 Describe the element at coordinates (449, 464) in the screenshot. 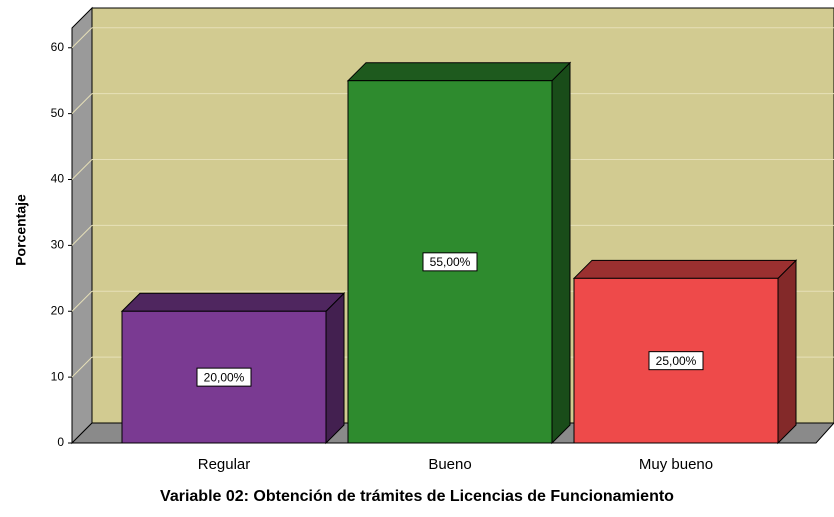

I see `x-tick-label: Bueno` at that location.